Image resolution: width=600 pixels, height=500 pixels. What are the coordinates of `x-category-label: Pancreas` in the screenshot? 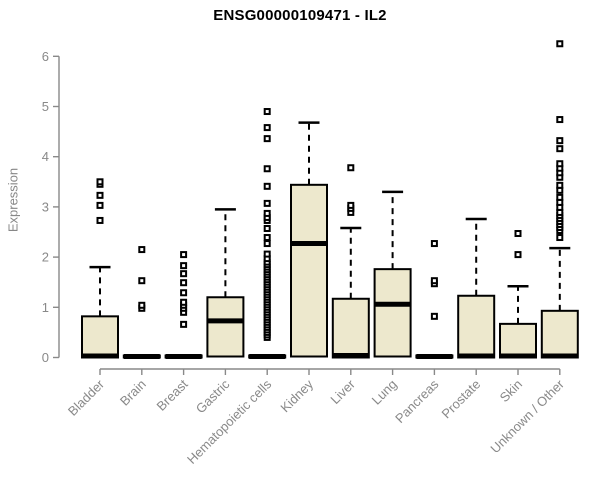 It's located at (417, 401).